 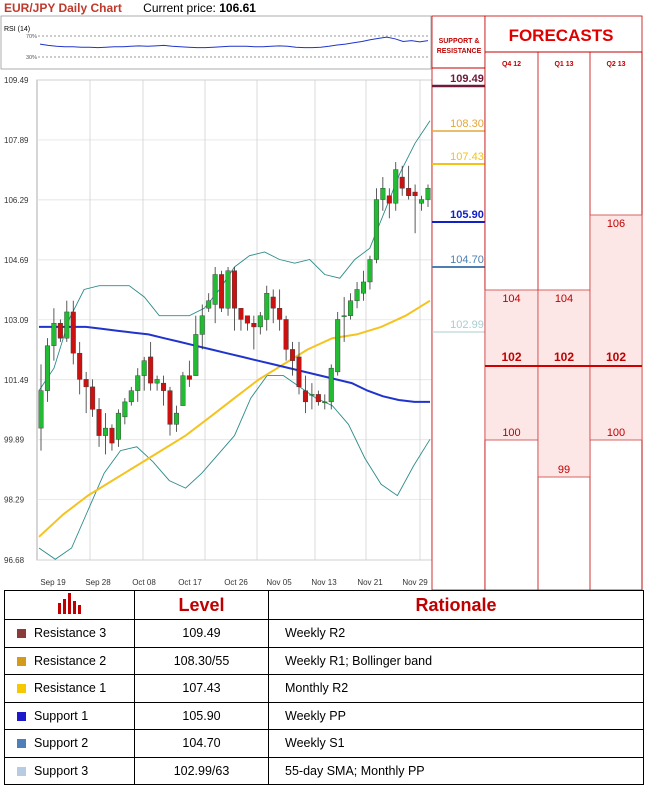 I want to click on level-name-text: Resistance 3, so click(x=70, y=633).